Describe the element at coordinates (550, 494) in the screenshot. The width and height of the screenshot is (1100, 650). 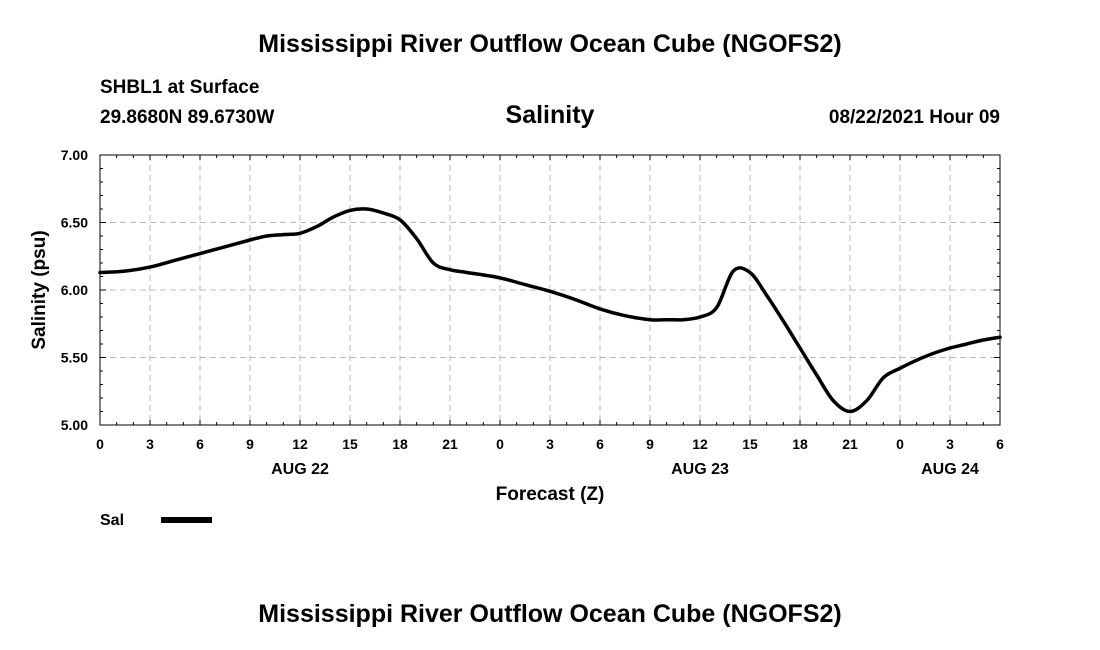
I see `x-axis-label: Forecast (Z)` at that location.